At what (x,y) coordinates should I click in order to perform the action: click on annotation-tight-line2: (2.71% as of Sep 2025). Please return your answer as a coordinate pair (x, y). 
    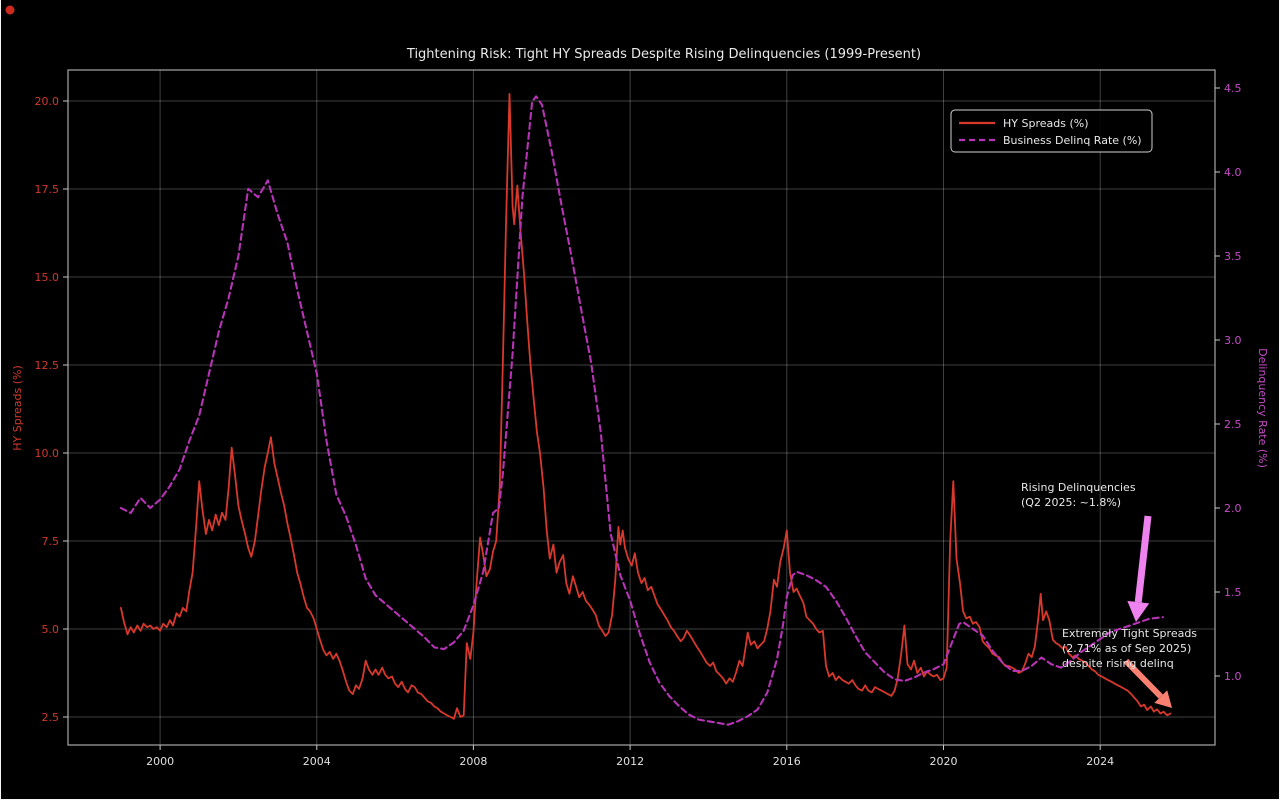
    Looking at the image, I should click on (1126, 648).